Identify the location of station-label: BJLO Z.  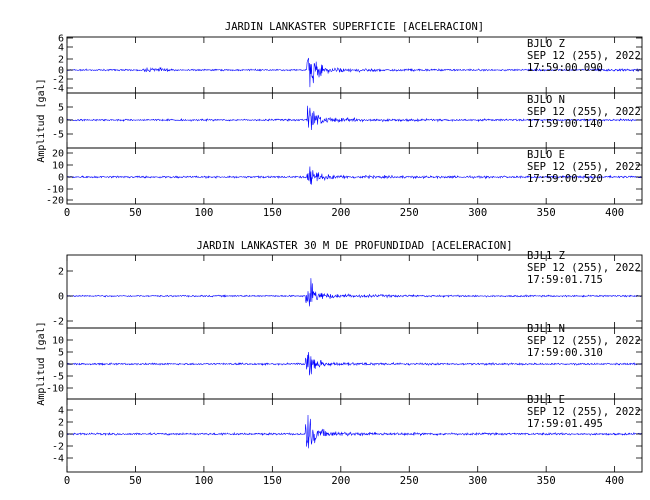
(546, 44).